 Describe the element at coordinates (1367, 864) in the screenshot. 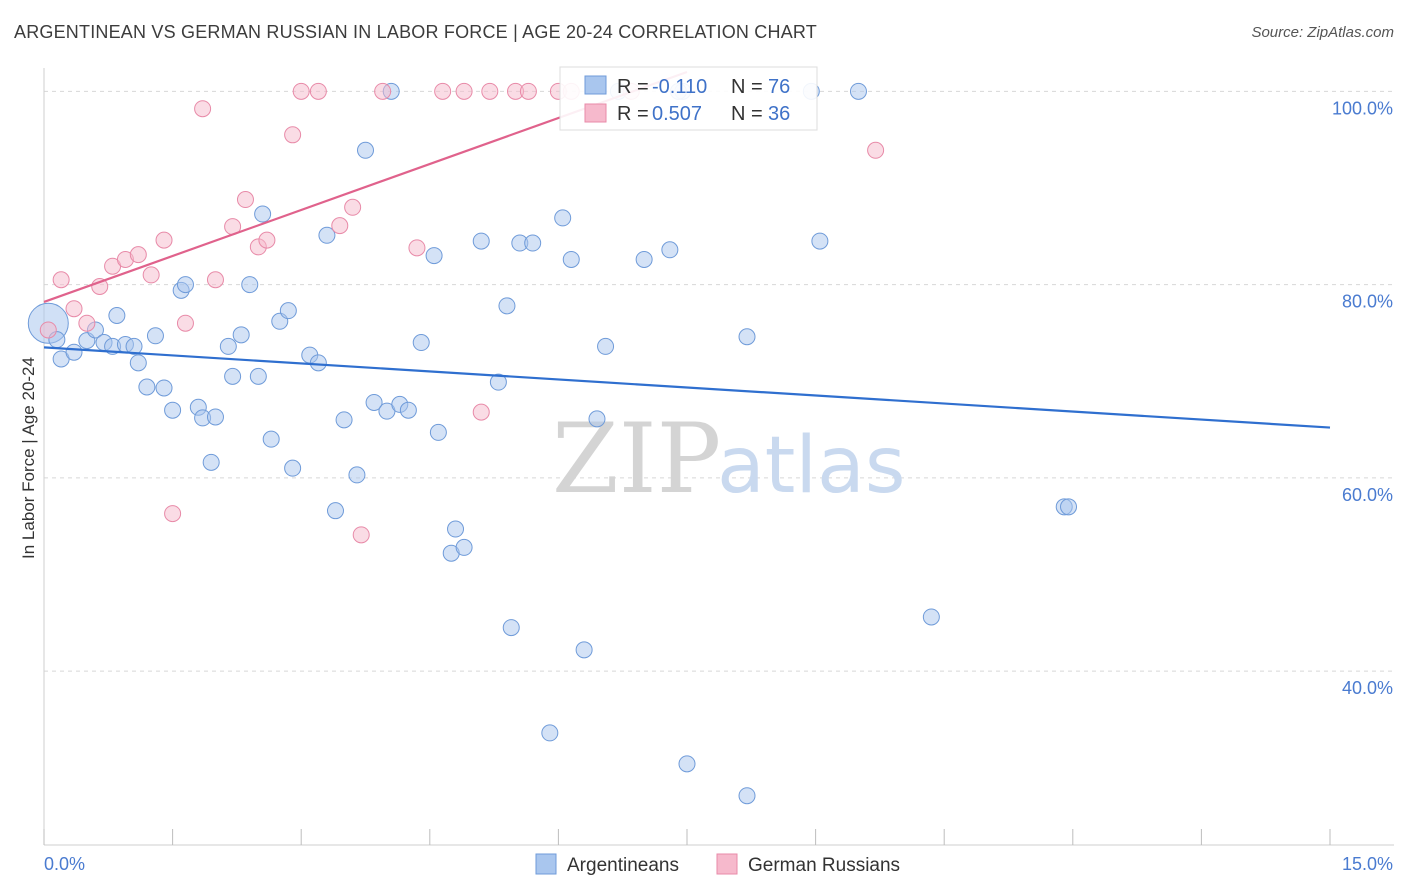

I see `x-tick-label-1: 15.0%` at that location.